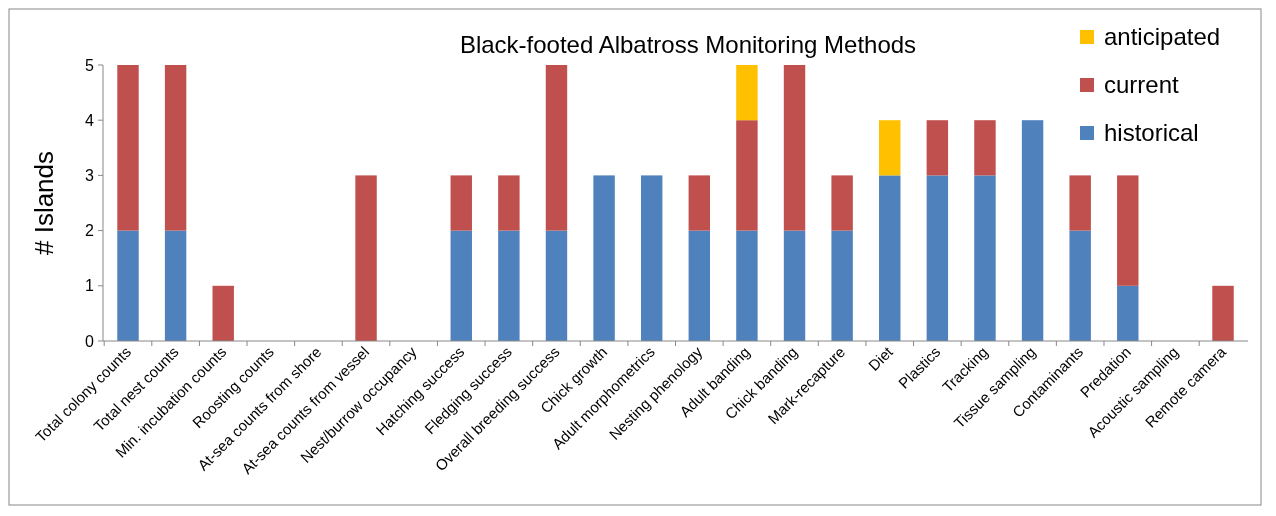 The image size is (1276, 516). I want to click on y-tick-label: 0, so click(90, 341).